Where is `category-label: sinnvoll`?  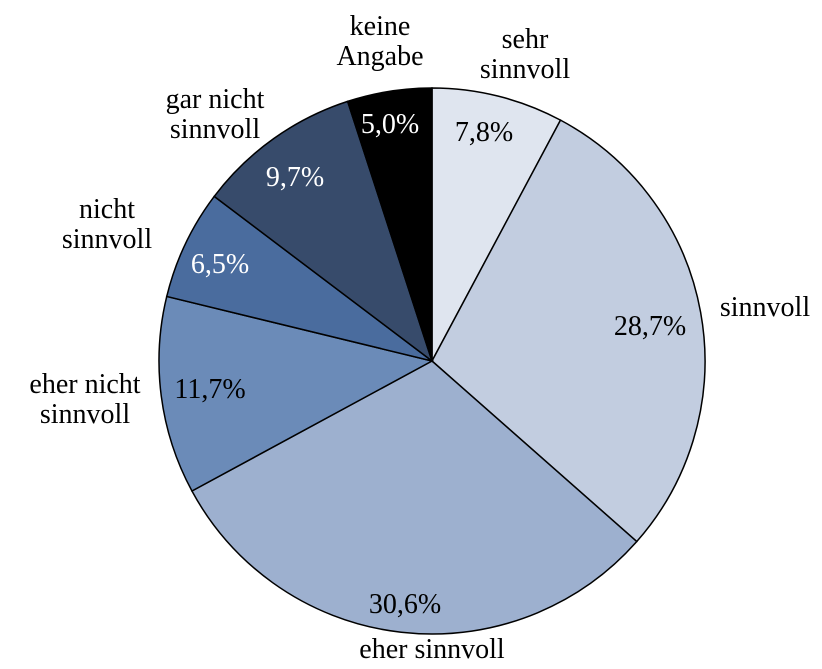 category-label: sinnvoll is located at coordinates (765, 307).